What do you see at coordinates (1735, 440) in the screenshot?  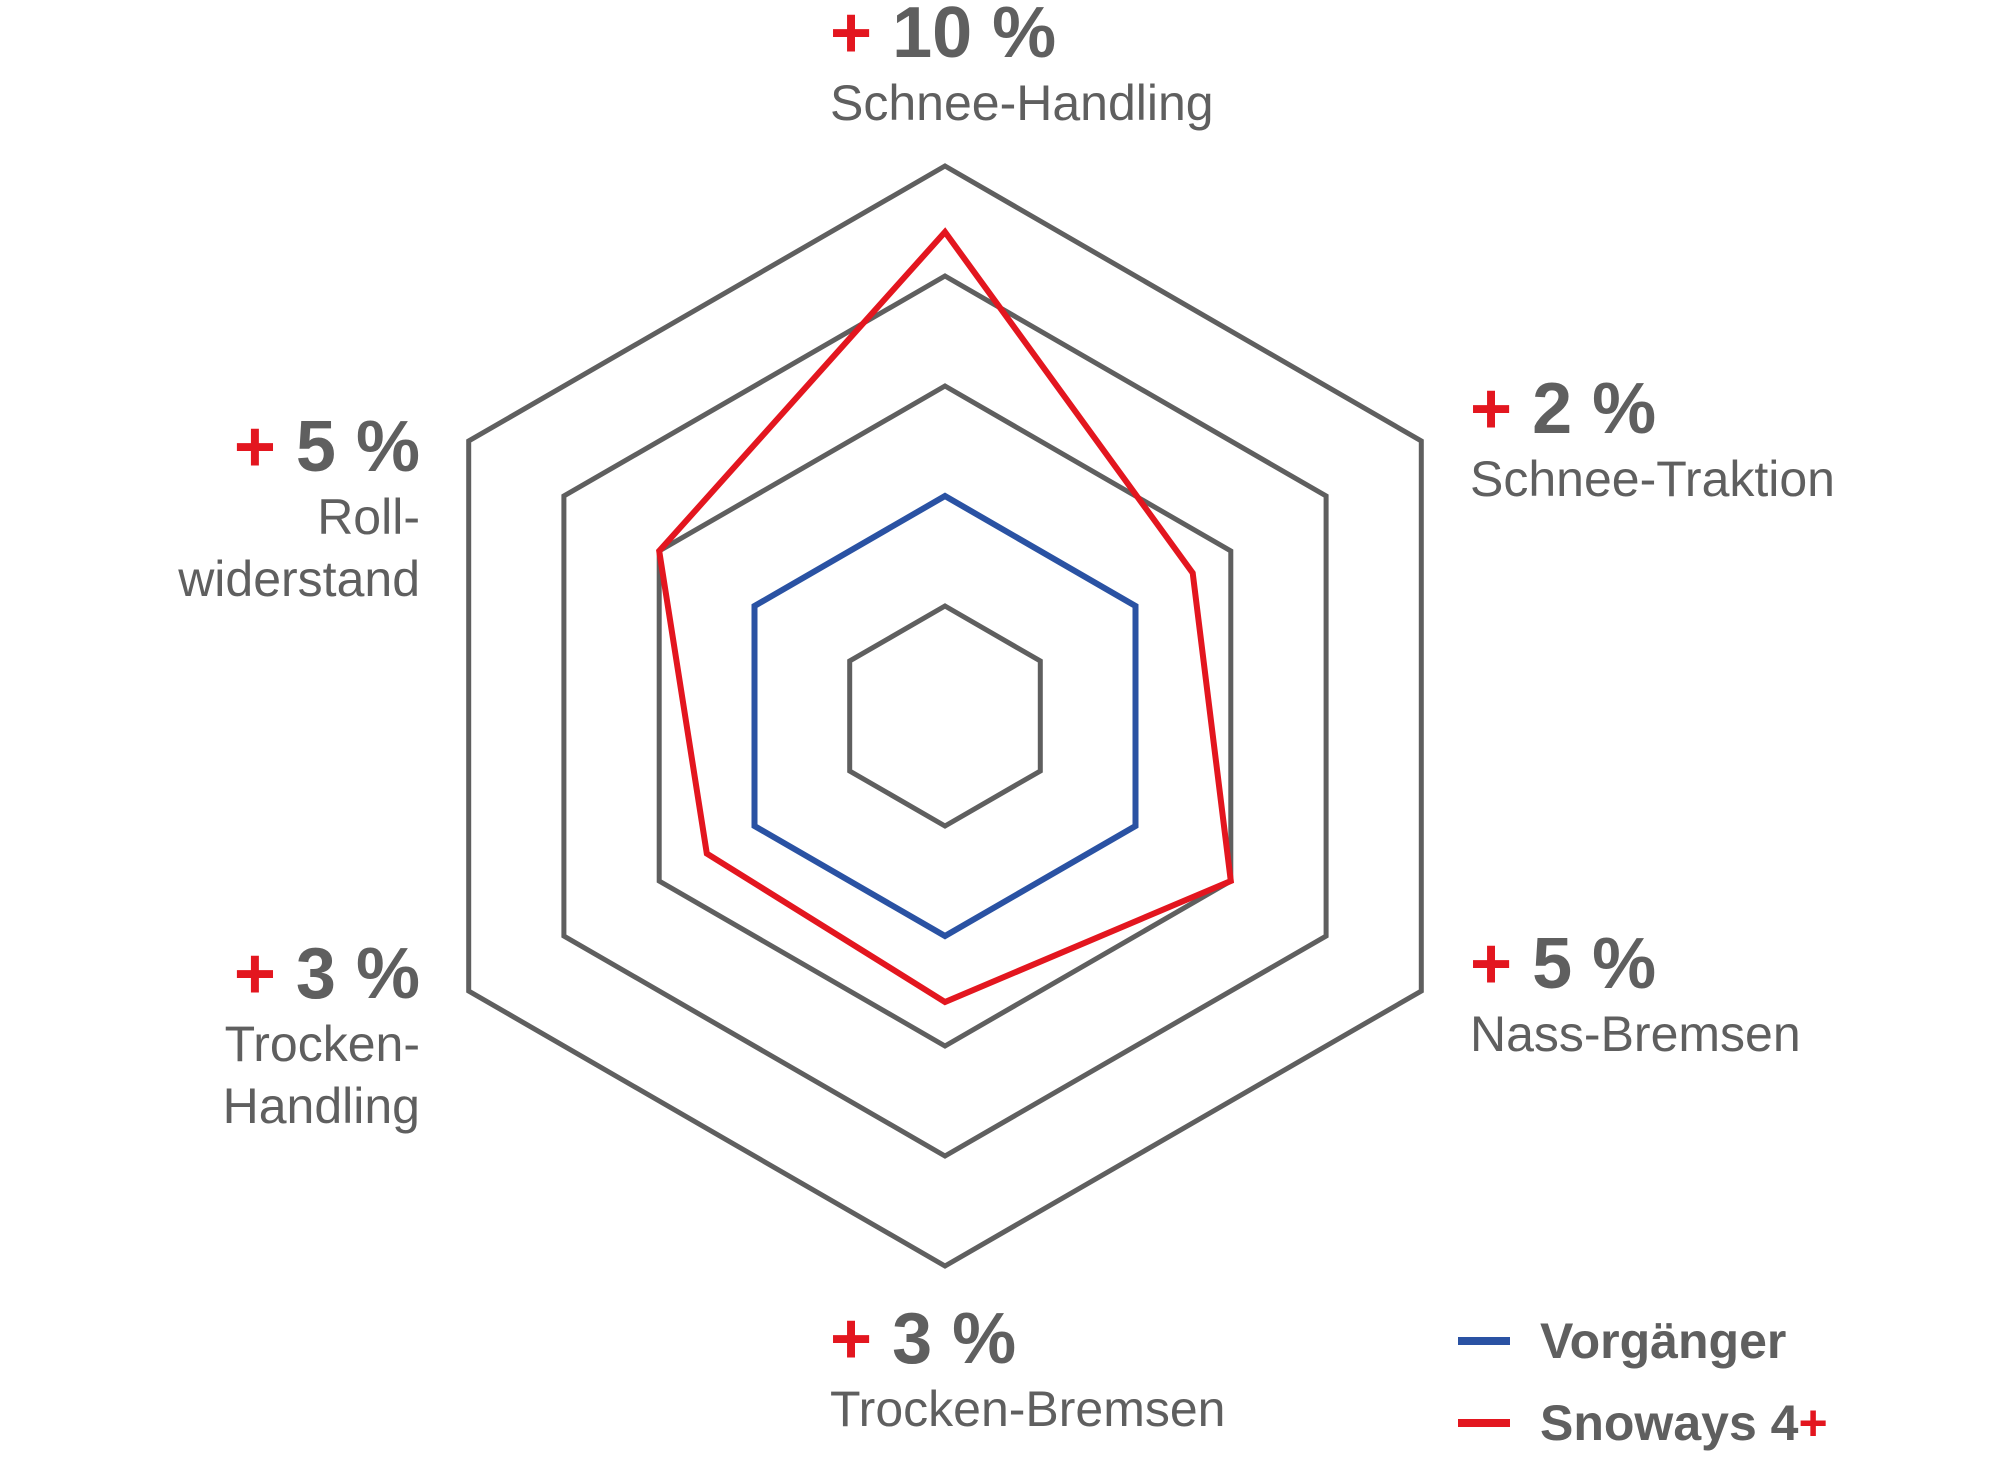 I see `axis-label-schnee-traktion: + 2 % Schnee-Traktion` at bounding box center [1735, 440].